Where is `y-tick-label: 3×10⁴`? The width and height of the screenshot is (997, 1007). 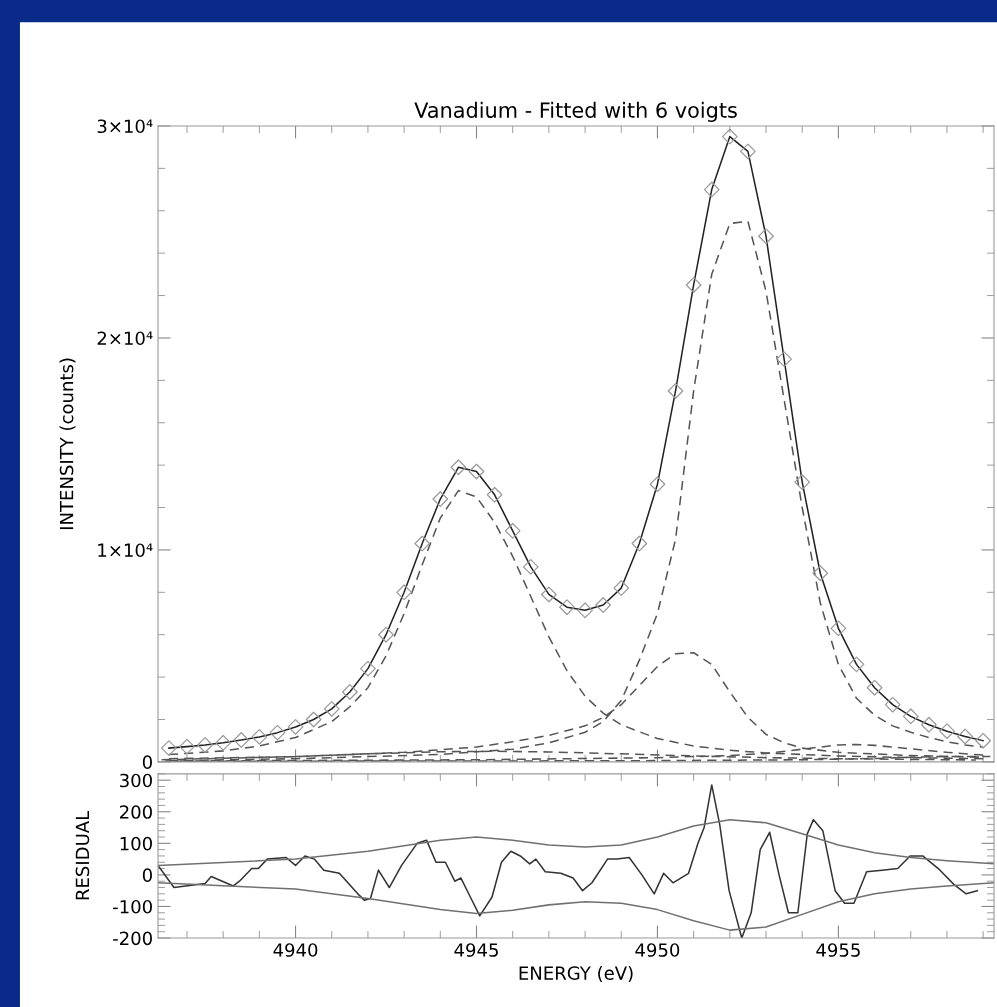 y-tick-label: 3×10⁴ is located at coordinates (125, 126).